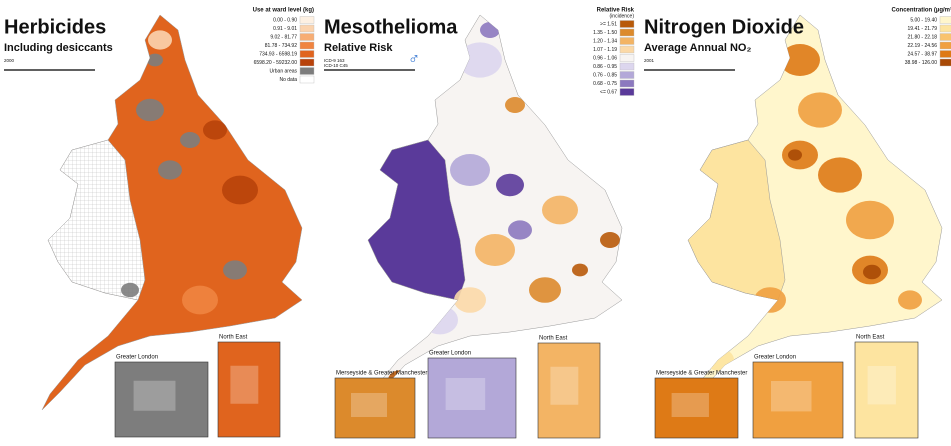 The width and height of the screenshot is (951, 446). I want to click on panel-title: Nitrogen Dioxide, so click(724, 27).